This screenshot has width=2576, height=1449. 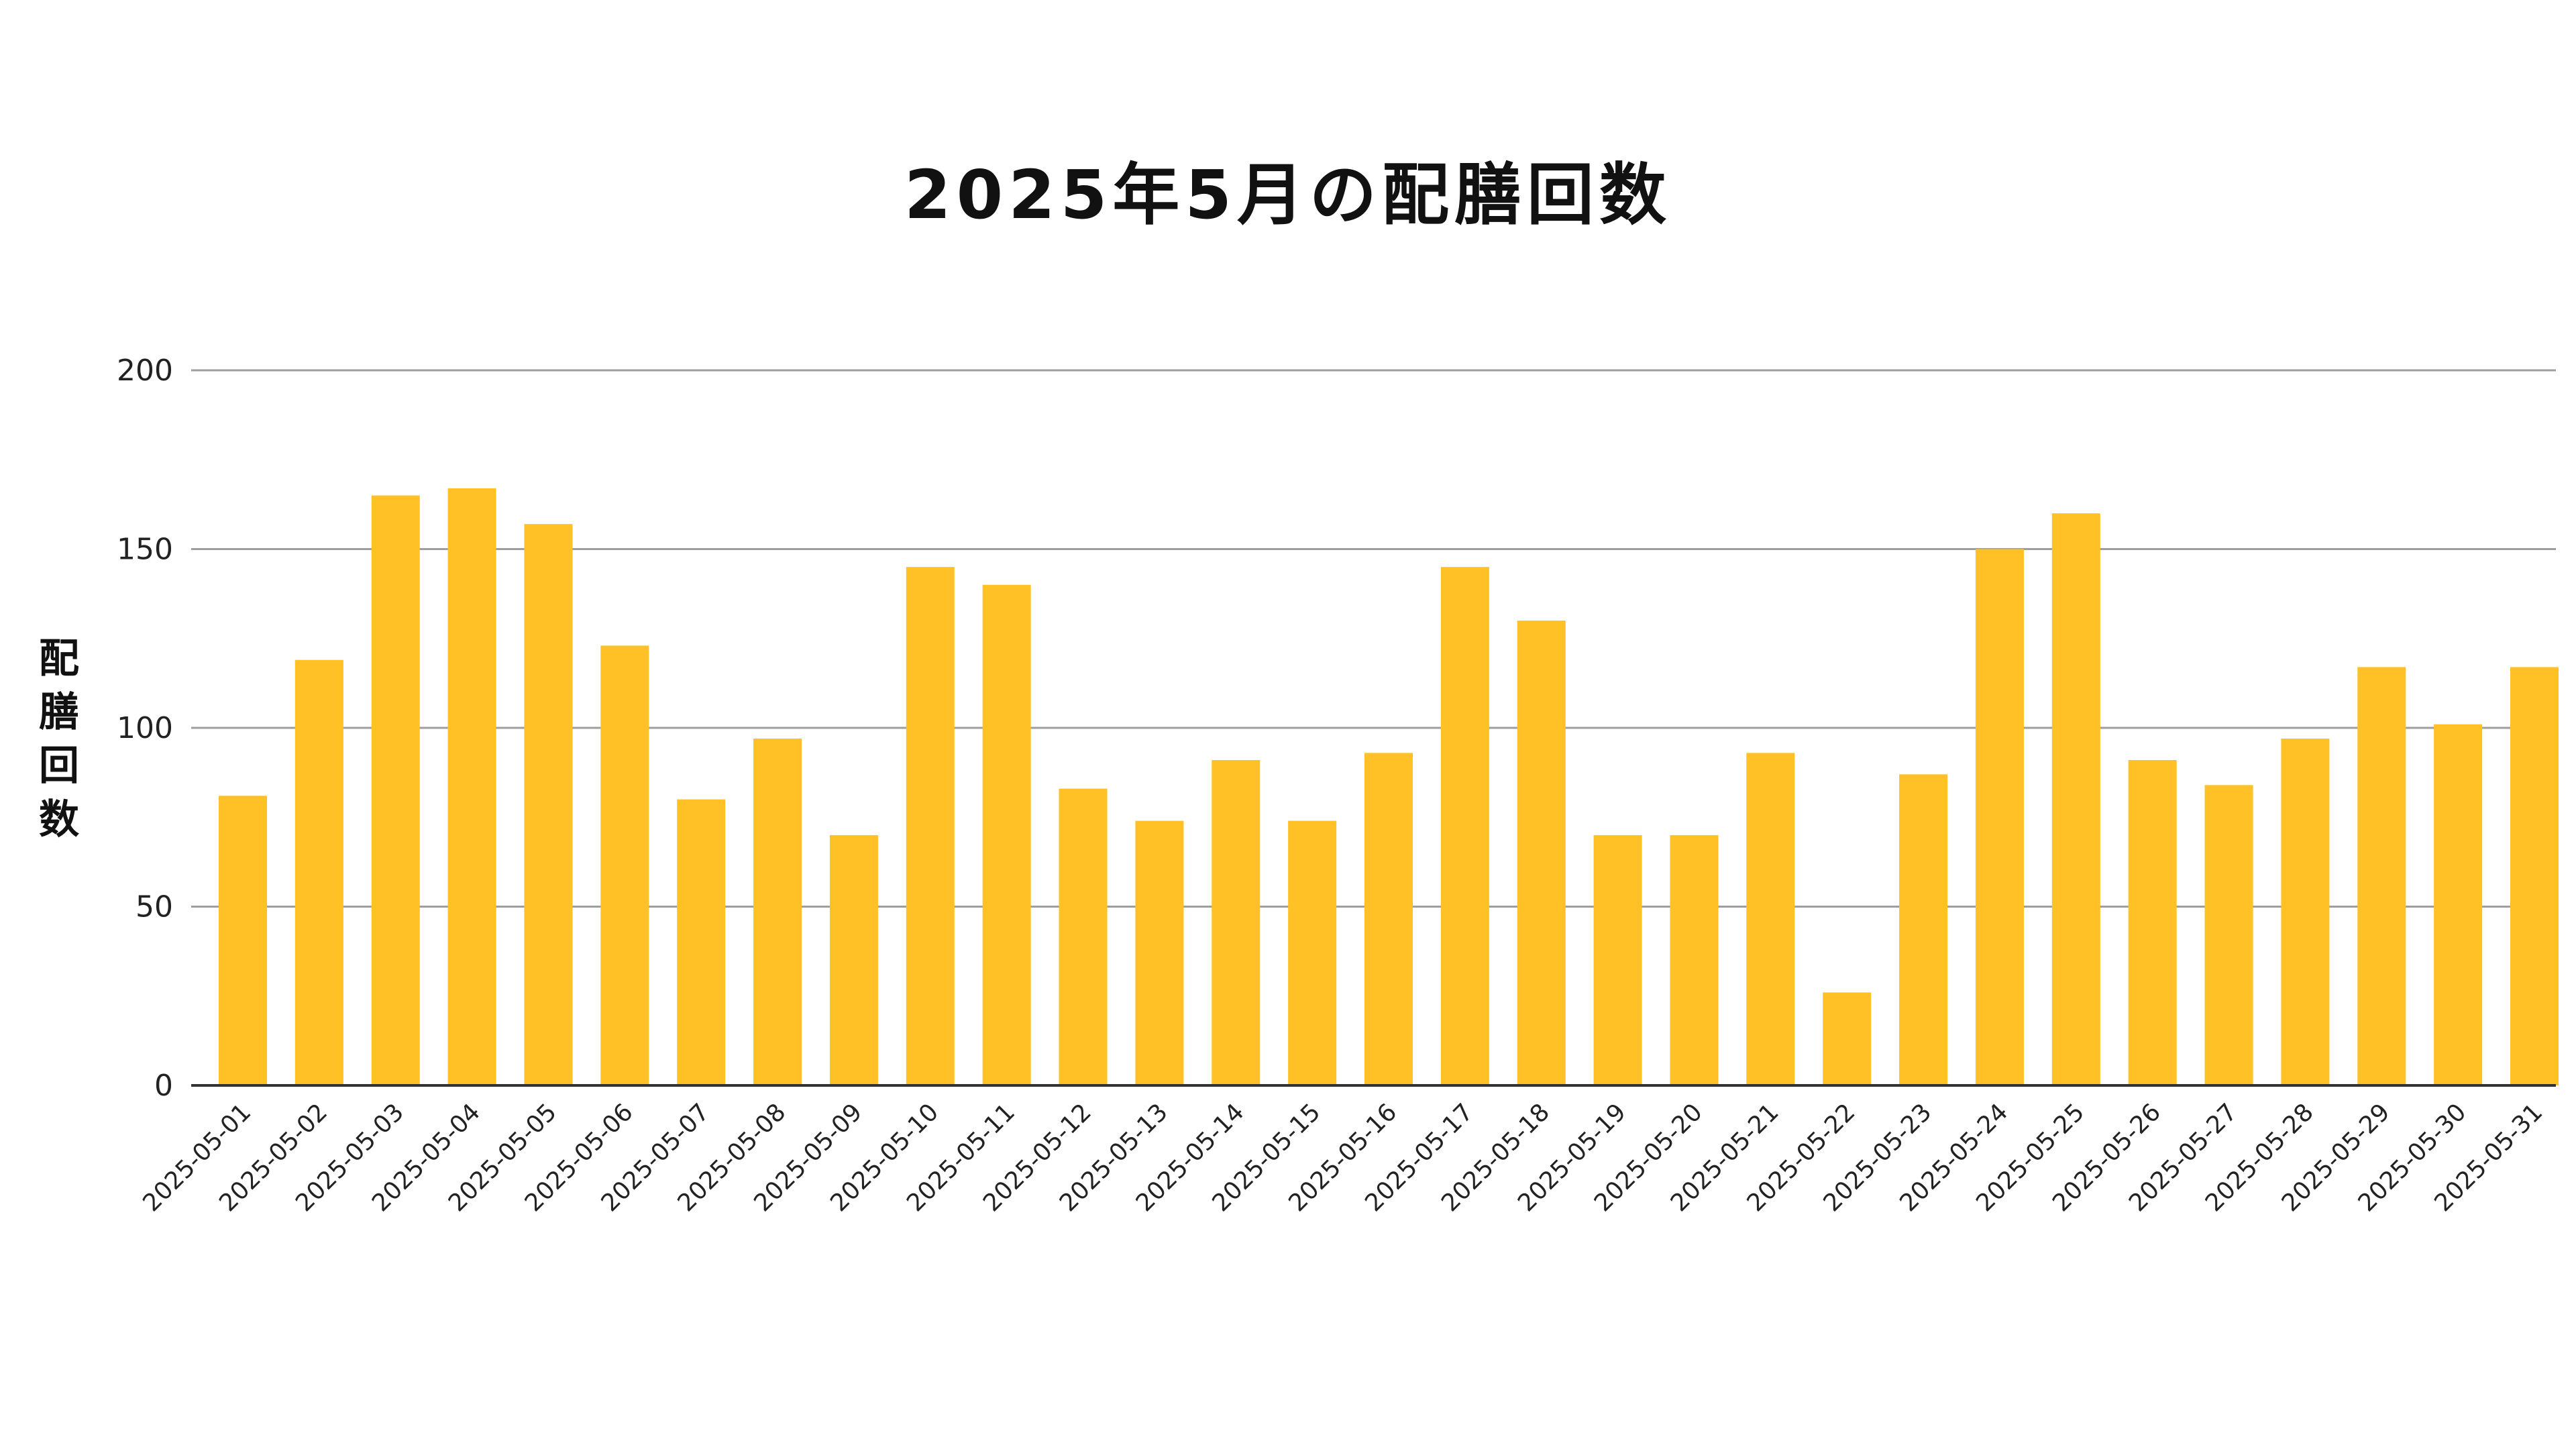 I want to click on y-axis-label-char: 回, so click(x=59, y=766).